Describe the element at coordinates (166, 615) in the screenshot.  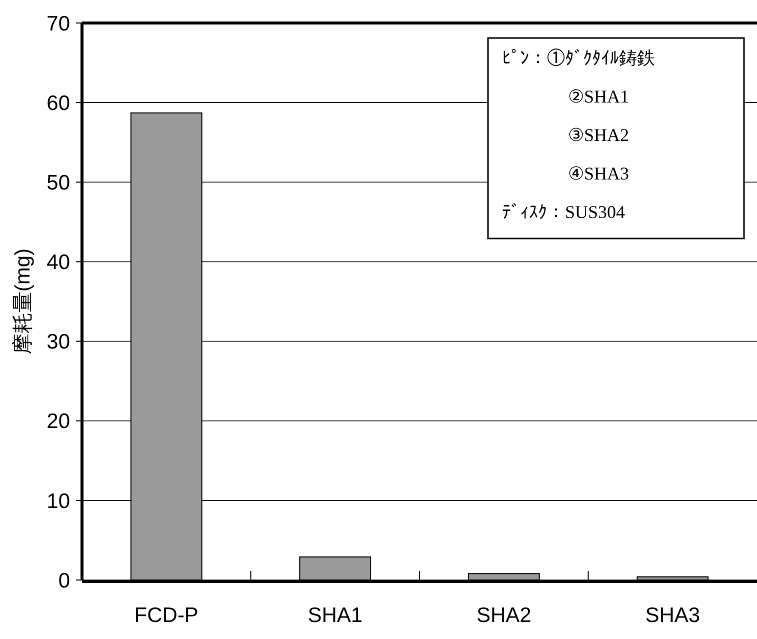
I see `x-tick-label: FCD-P` at that location.